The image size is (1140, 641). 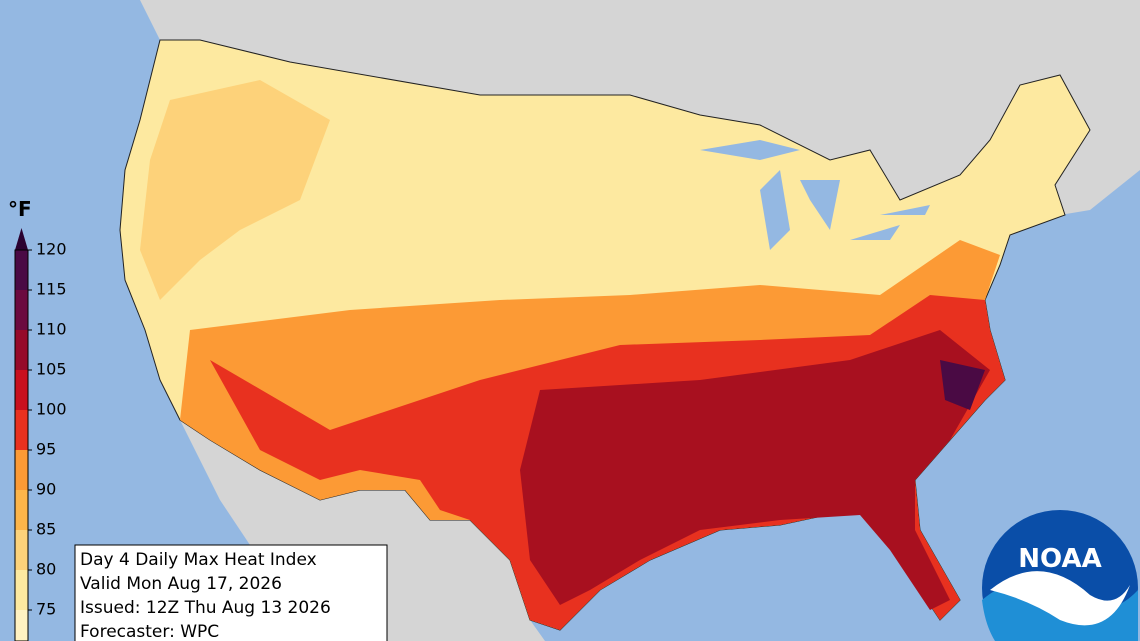 What do you see at coordinates (815, 195) in the screenshot?
I see `lake` at bounding box center [815, 195].